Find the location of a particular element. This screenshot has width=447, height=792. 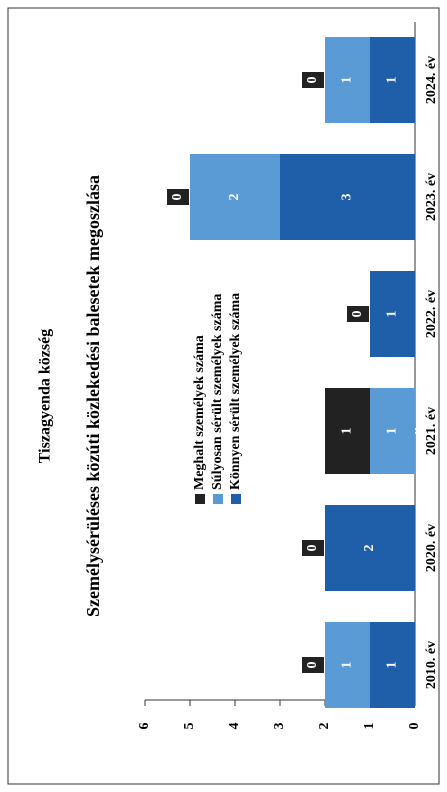

y-tick-label: 4 is located at coordinates (234, 726).